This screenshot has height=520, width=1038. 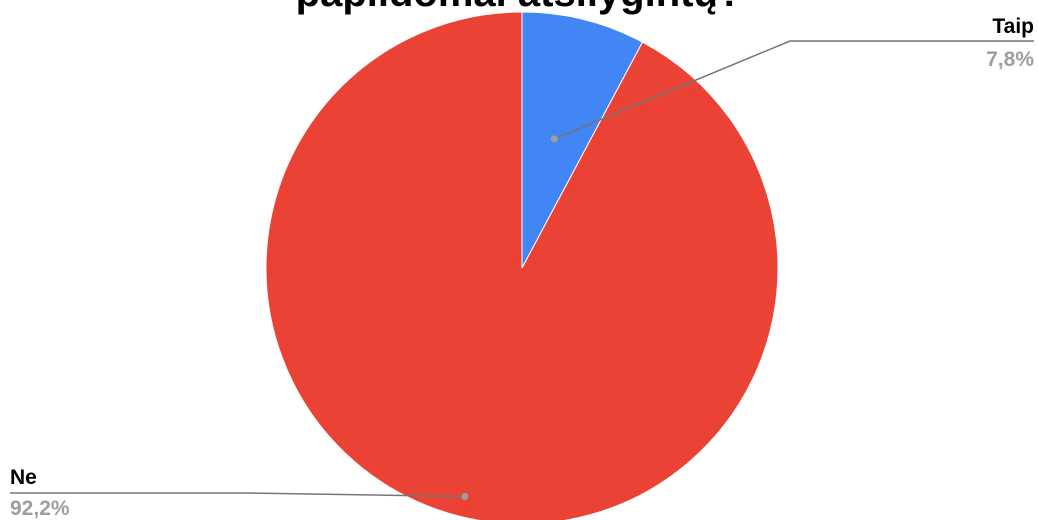 What do you see at coordinates (1010, 59) in the screenshot?
I see `slice-value-taip: 7,8%` at bounding box center [1010, 59].